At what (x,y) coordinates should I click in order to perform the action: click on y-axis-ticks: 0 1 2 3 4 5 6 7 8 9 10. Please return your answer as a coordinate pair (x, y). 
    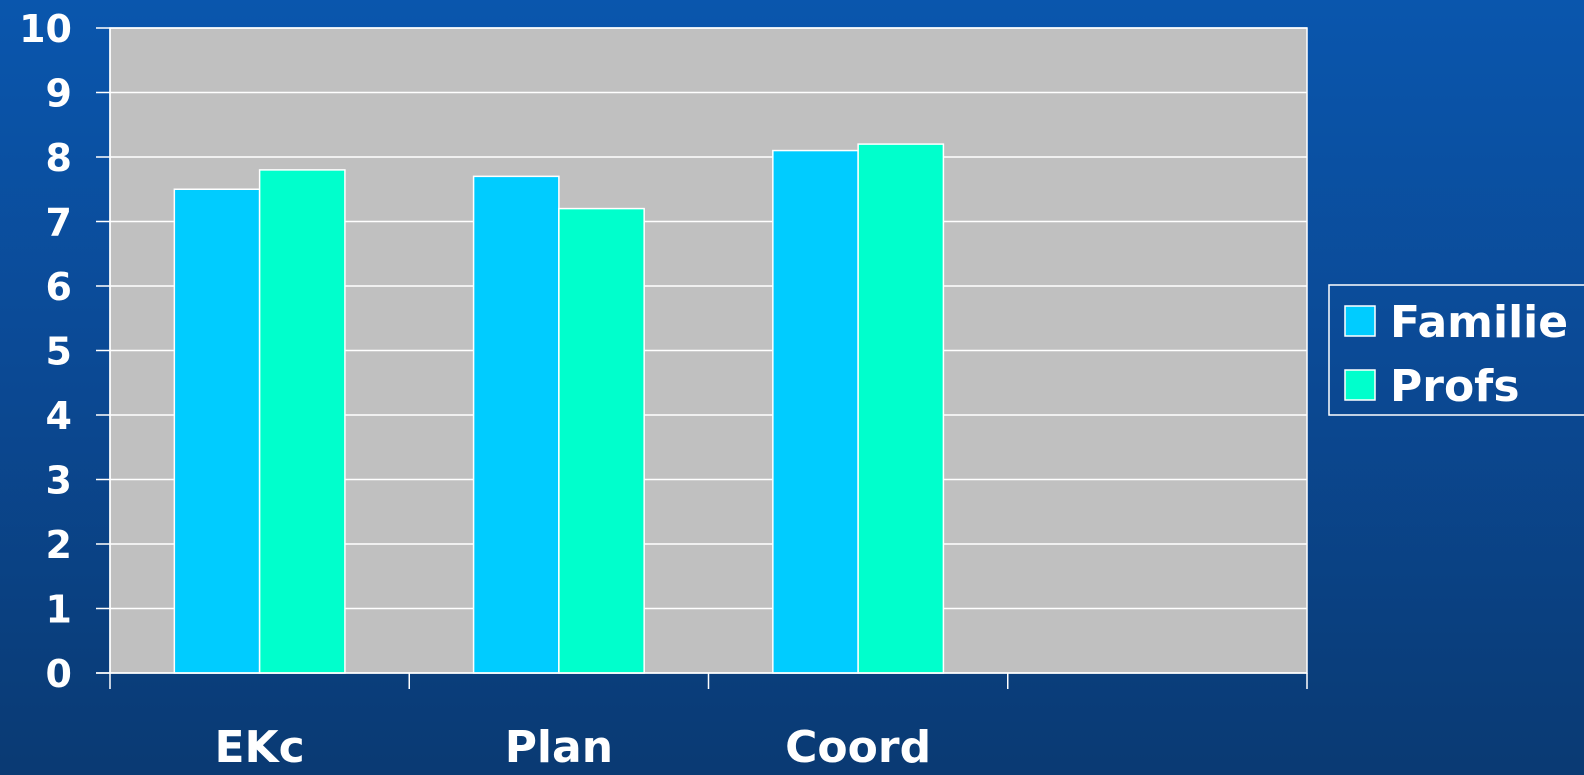
    Looking at the image, I should click on (45, 351).